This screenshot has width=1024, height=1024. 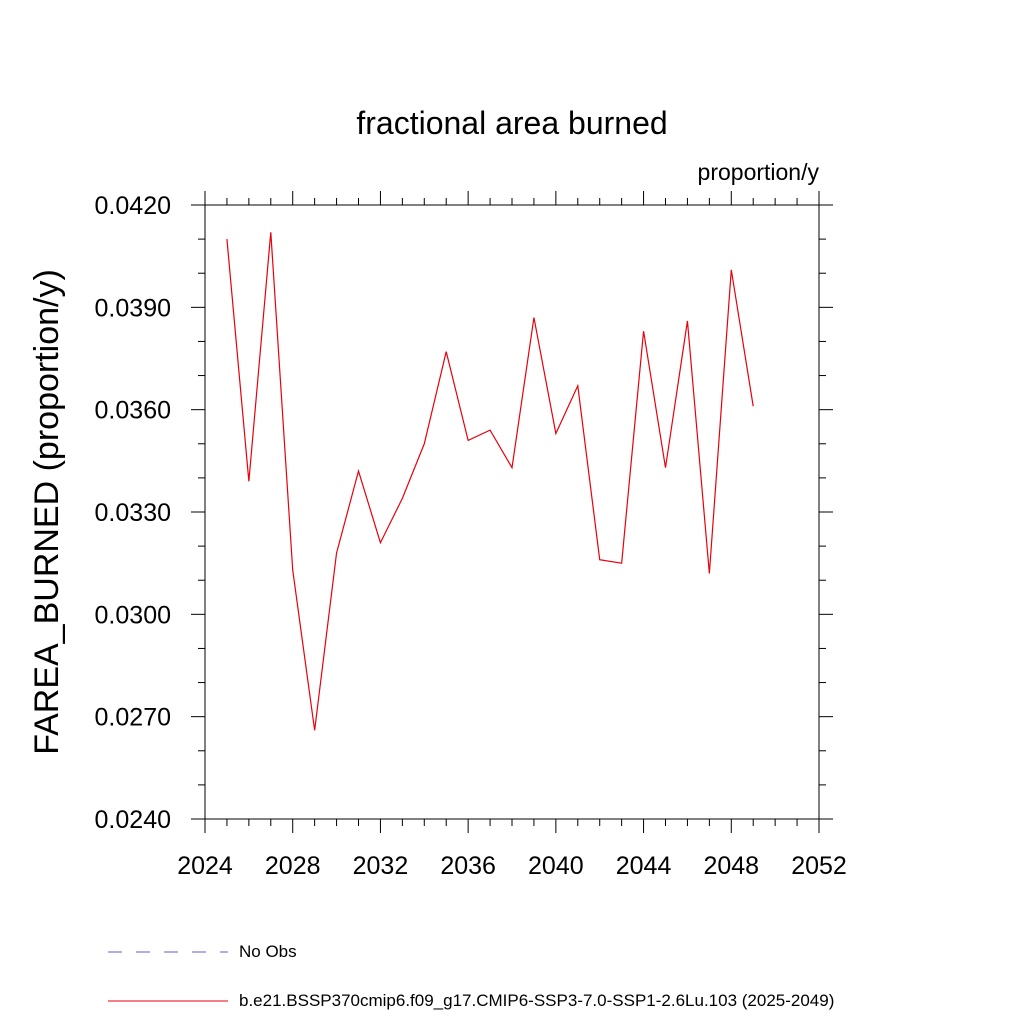 What do you see at coordinates (511, 123) in the screenshot?
I see `chart-title: fractional area burned` at bounding box center [511, 123].